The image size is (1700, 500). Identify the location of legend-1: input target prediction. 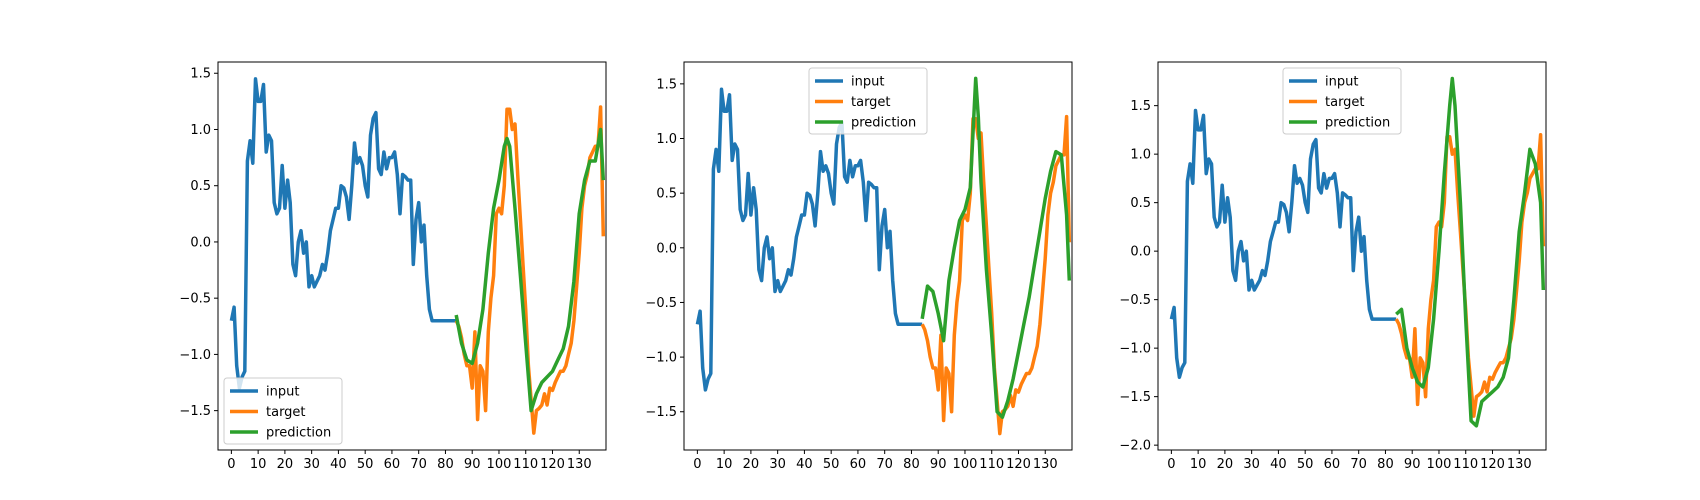
(283, 411).